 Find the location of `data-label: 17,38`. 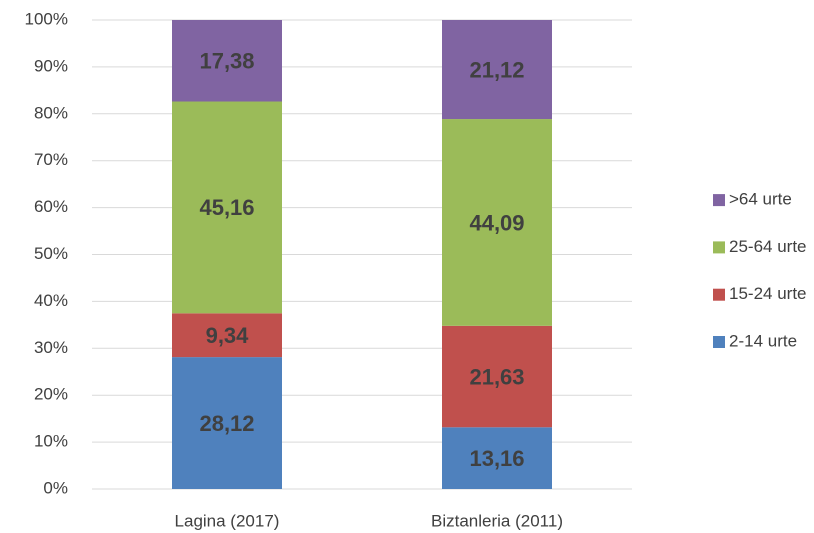

data-label: 17,38 is located at coordinates (226, 61).